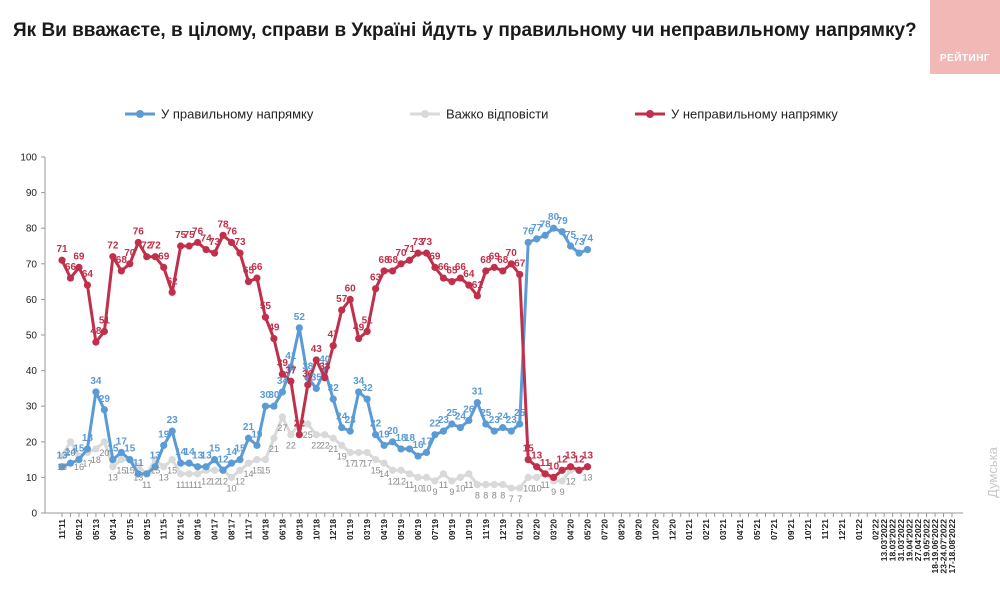 Image resolution: width=1000 pixels, height=590 pixels. What do you see at coordinates (130, 449) in the screenshot?
I see `data-label: 15` at bounding box center [130, 449].